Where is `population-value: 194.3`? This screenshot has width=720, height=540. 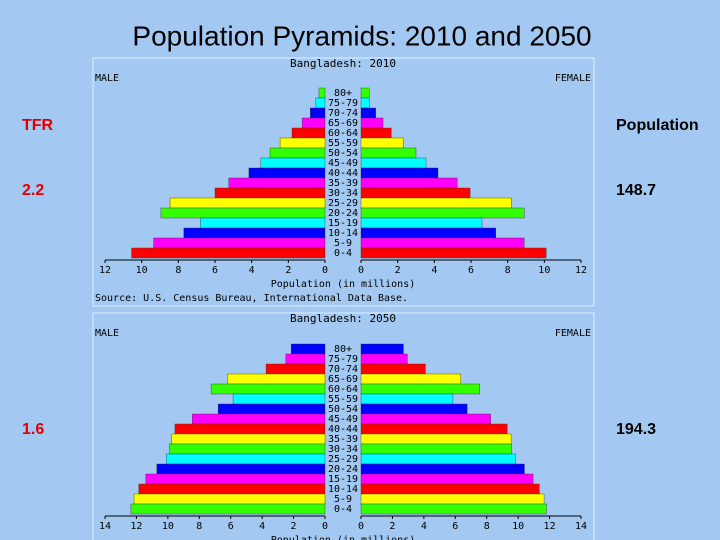 population-value: 194.3 is located at coordinates (636, 429).